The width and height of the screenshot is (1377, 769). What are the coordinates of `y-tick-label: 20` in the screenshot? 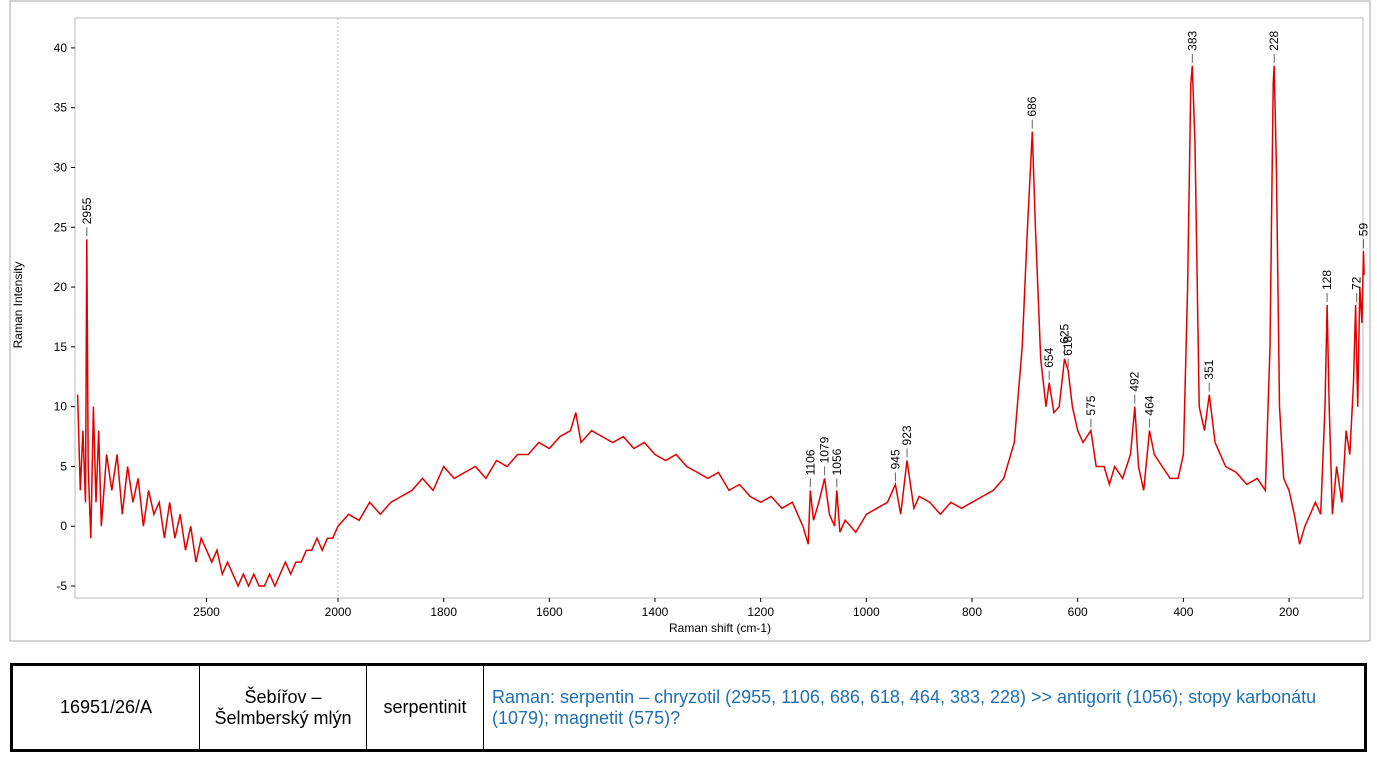 It's located at (61, 287).